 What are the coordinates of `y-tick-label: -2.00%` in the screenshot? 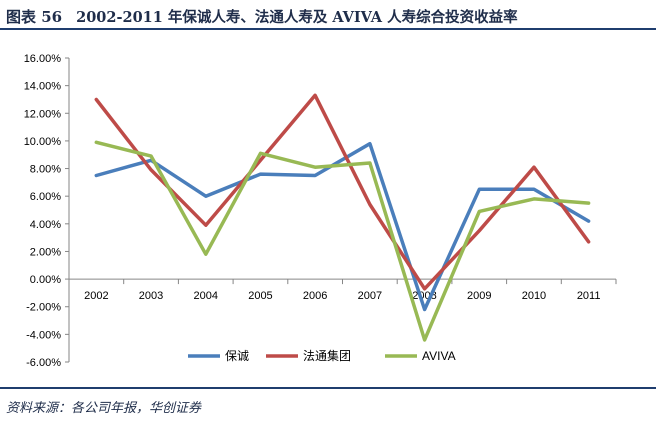 It's located at (43, 308).